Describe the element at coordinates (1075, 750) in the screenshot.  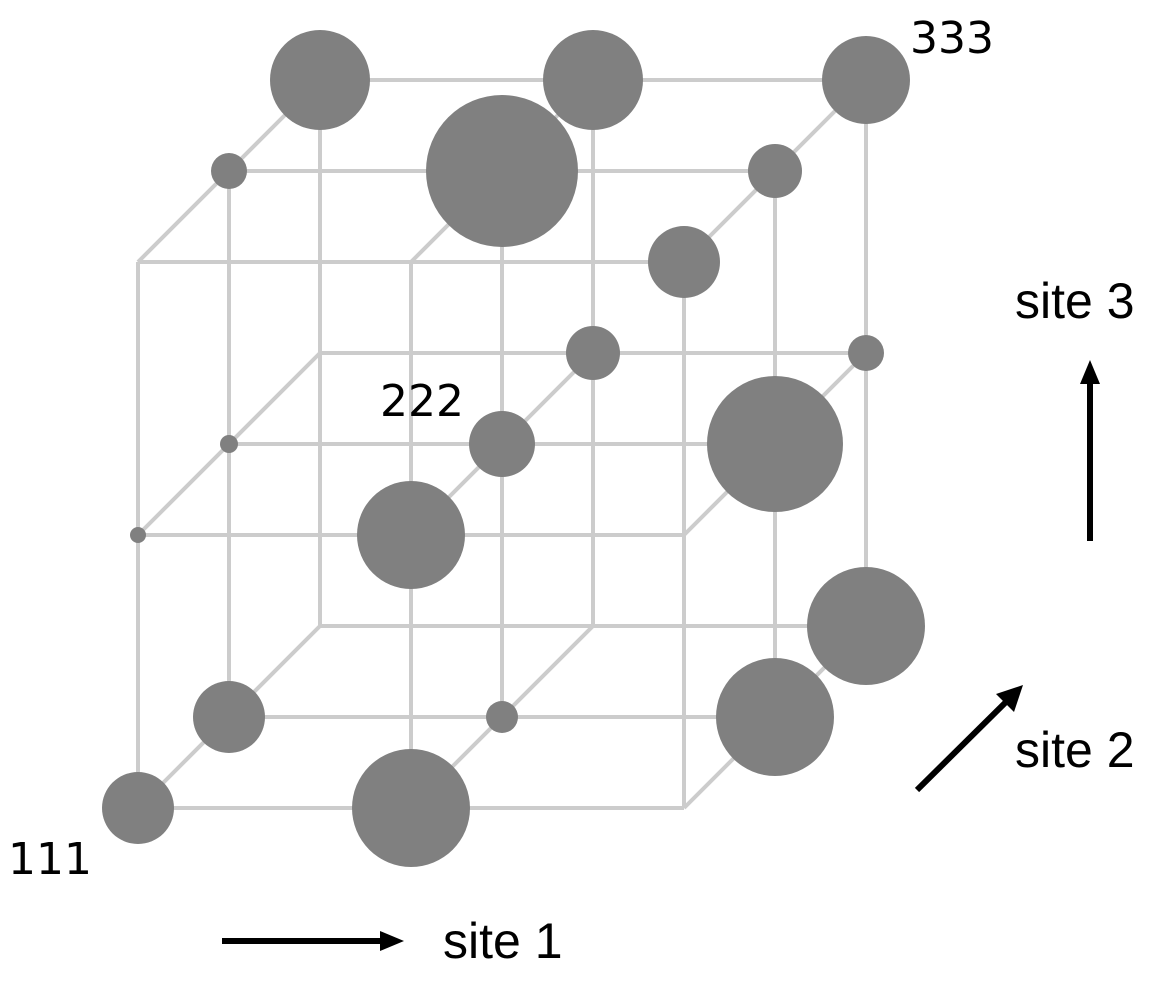
I see `site2-label: site 2` at that location.